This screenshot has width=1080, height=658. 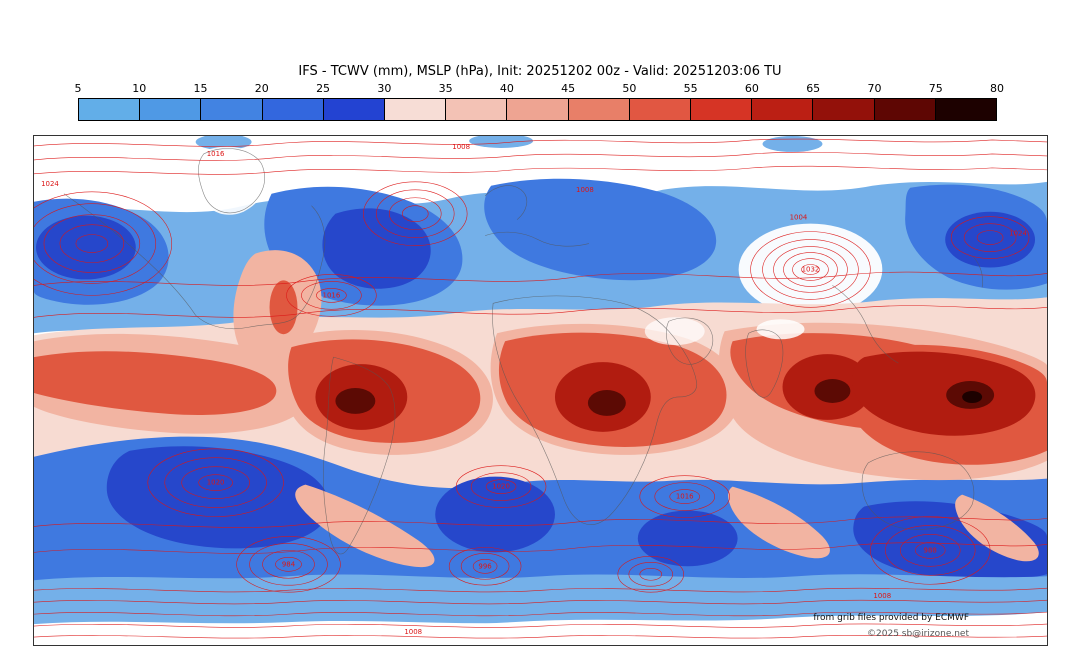 I want to click on colorbar-ticks: 5 10 15 20 25 30 35 40 45 50 55 60 65 70 75 80, so click(x=539, y=89).